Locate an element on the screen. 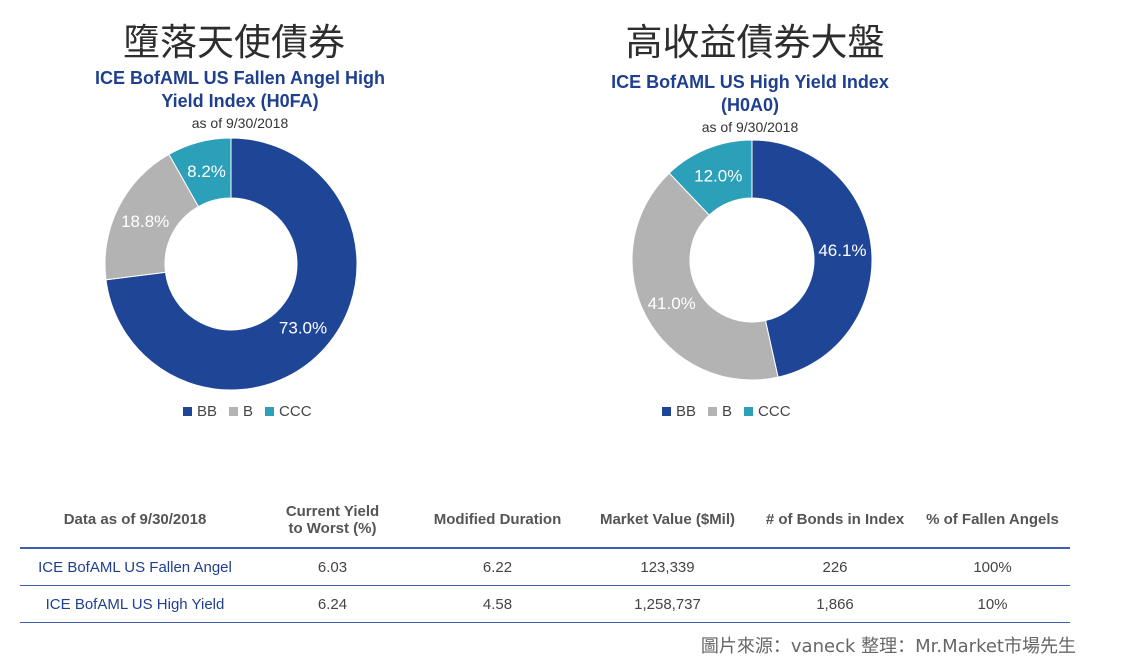 This screenshot has width=1146, height=670. donut-slice-b is located at coordinates (705, 276).